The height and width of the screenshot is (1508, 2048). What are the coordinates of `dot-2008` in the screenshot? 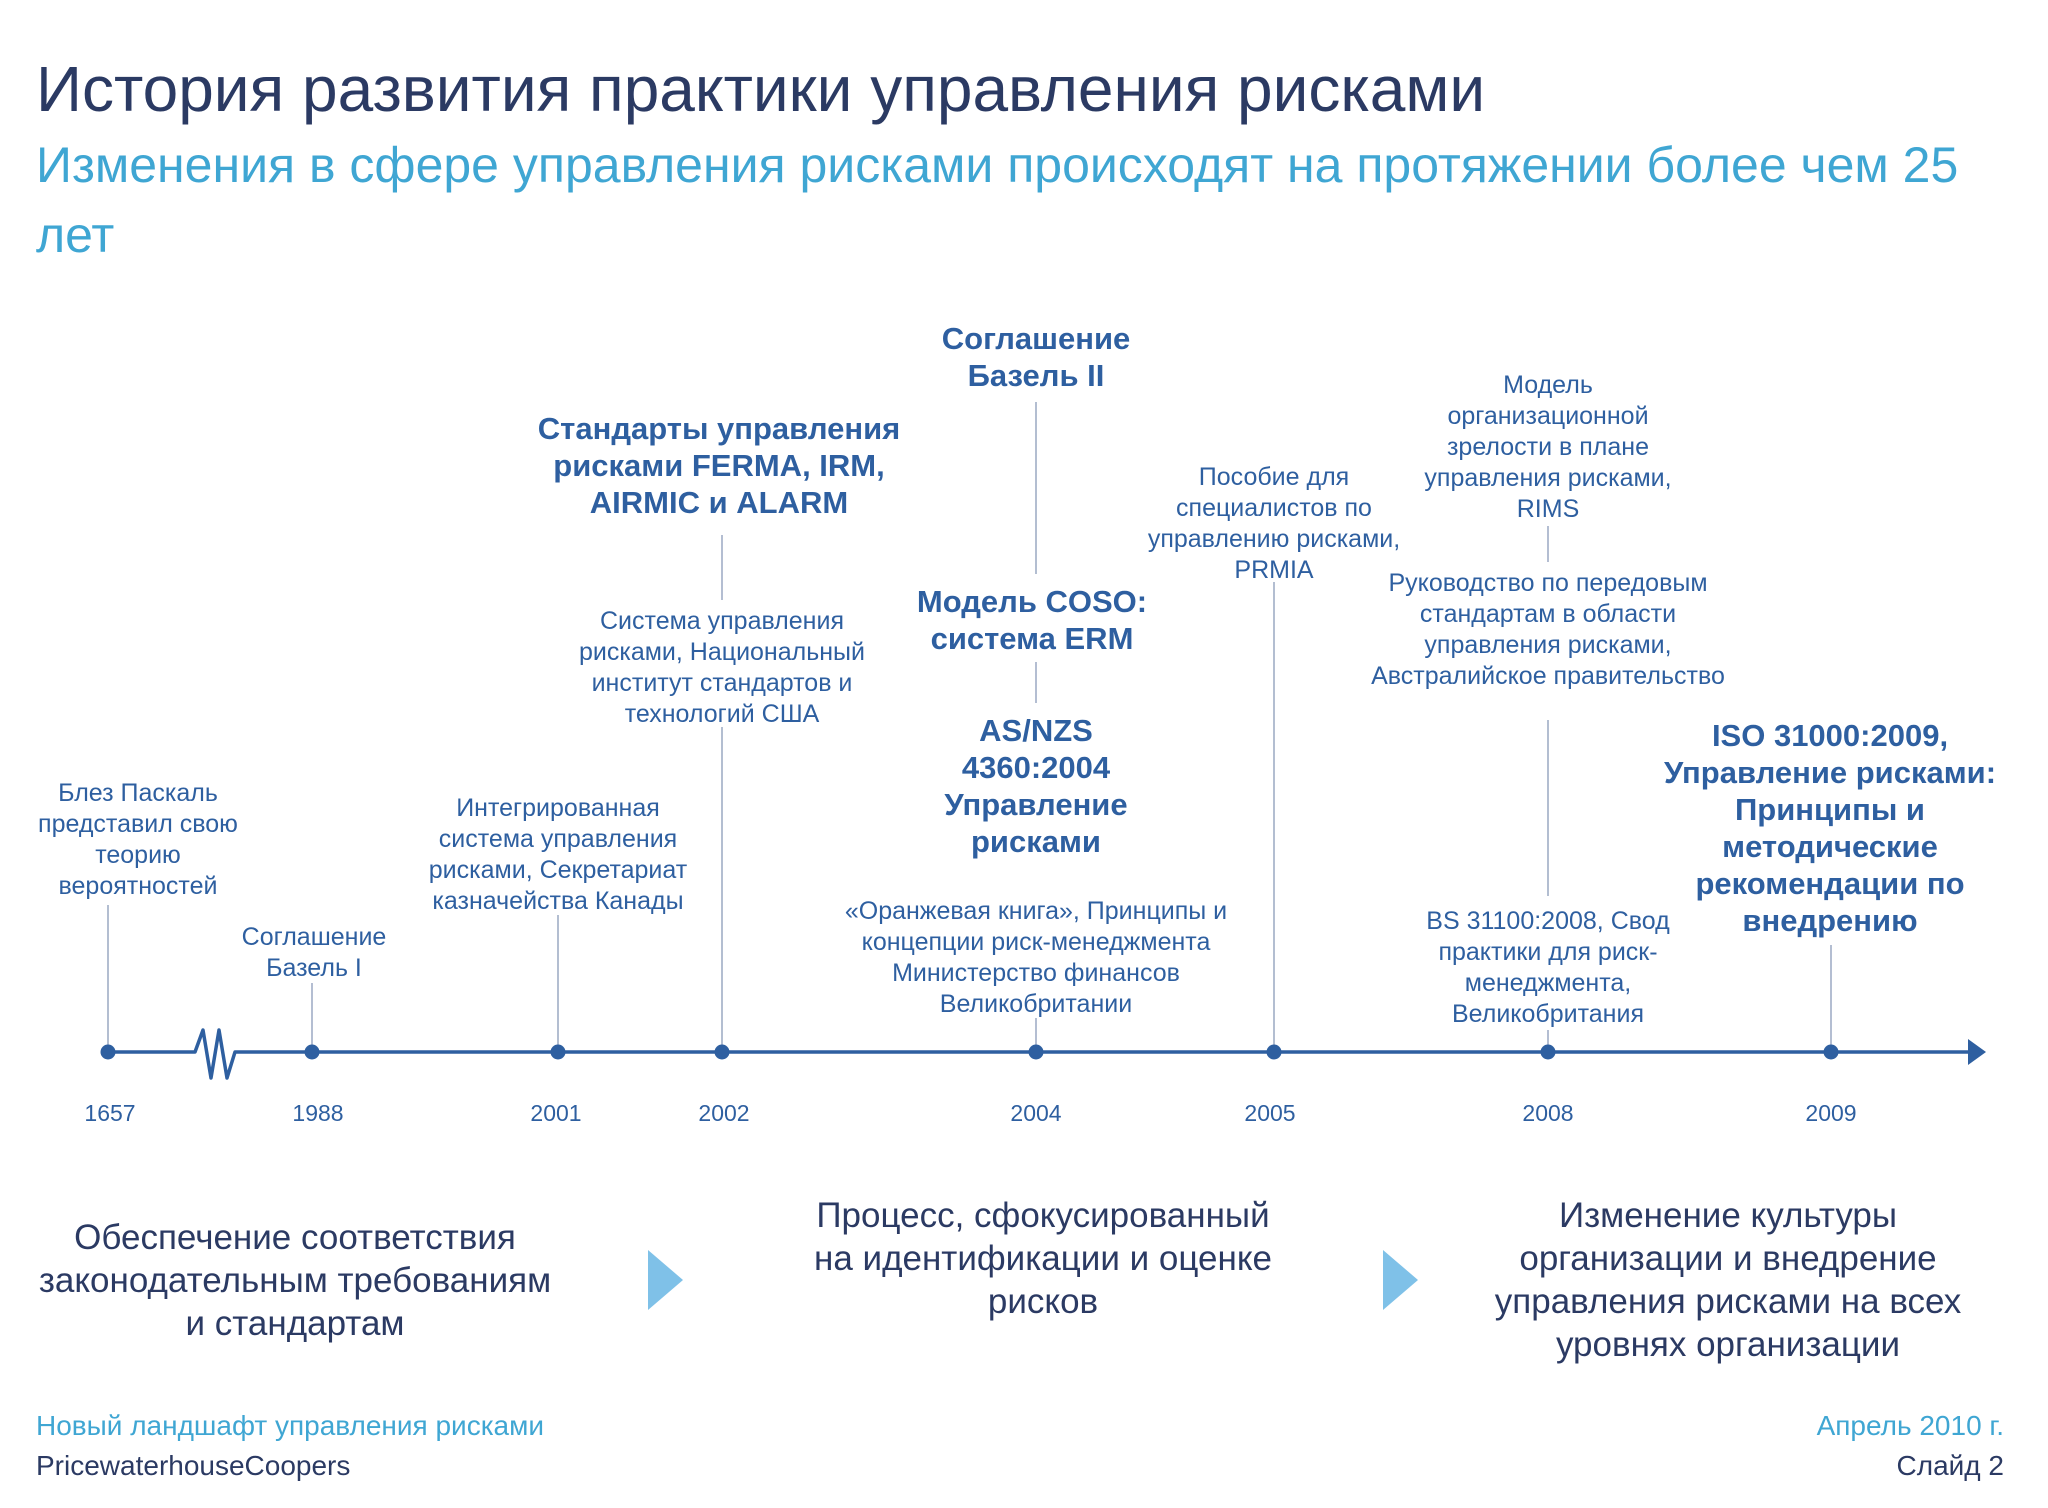 It's located at (1548, 1052).